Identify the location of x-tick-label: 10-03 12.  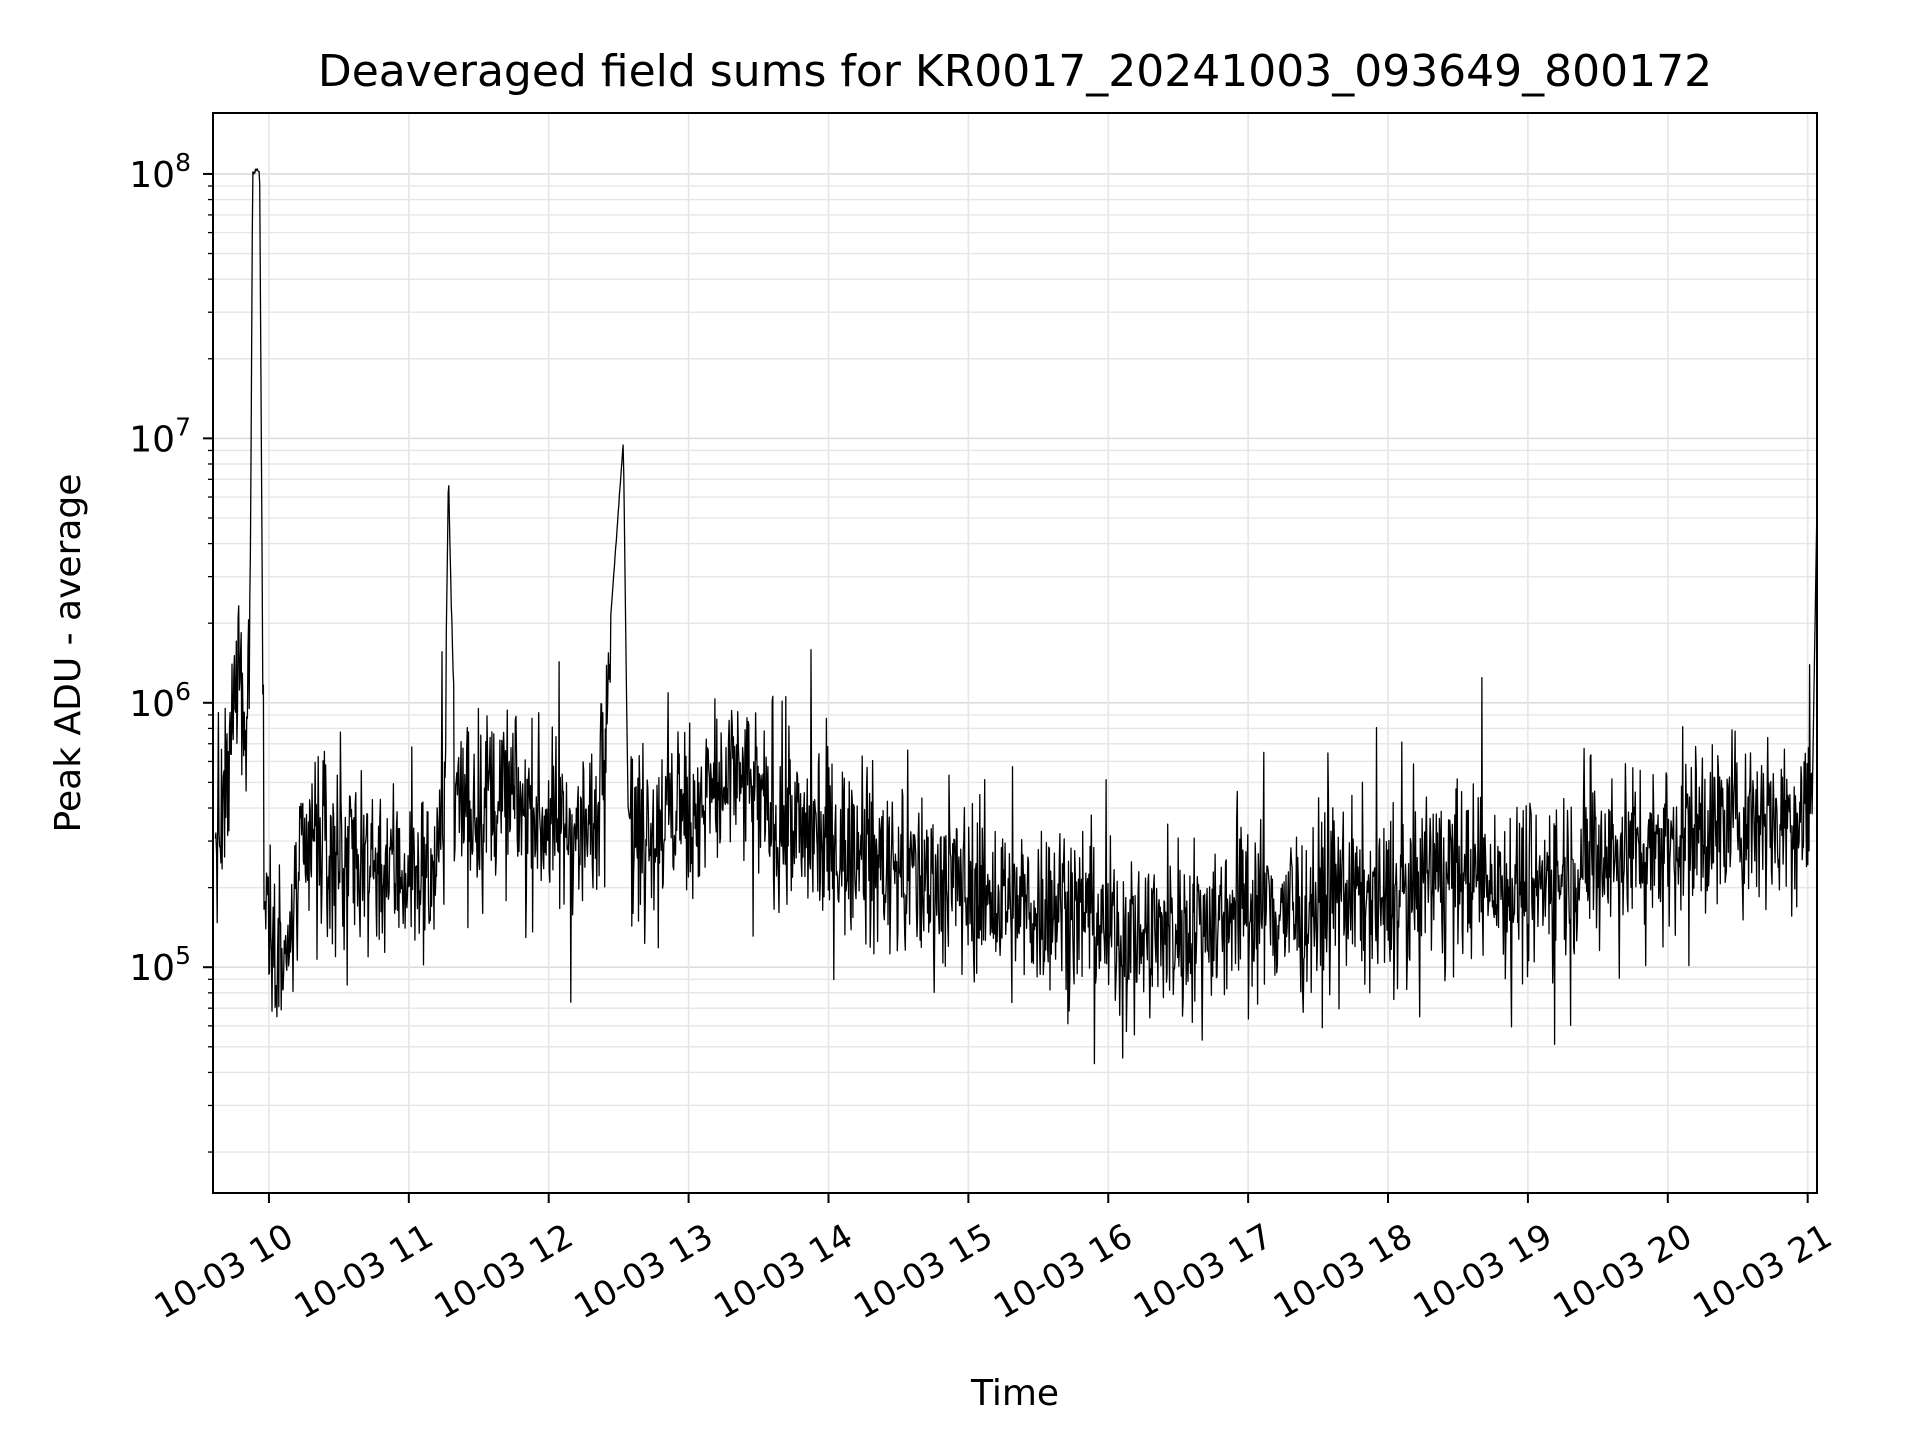
(504, 1271).